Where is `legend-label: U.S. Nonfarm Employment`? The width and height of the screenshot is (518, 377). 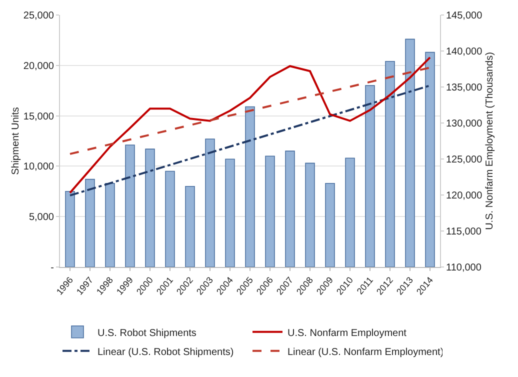
legend-label: U.S. Nonfarm Employment is located at coordinates (347, 333).